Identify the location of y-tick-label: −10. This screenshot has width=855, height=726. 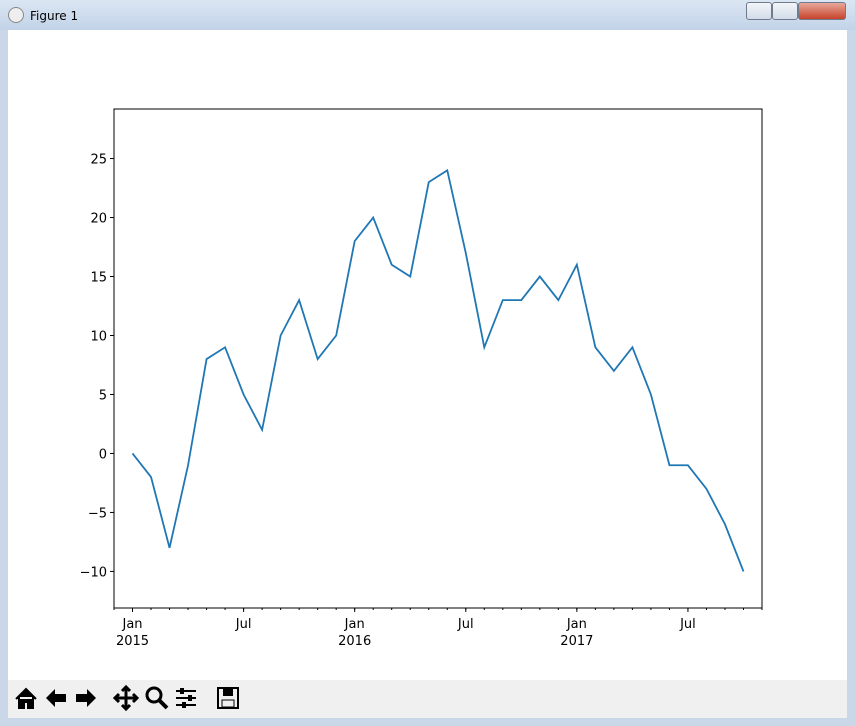
(93, 572).